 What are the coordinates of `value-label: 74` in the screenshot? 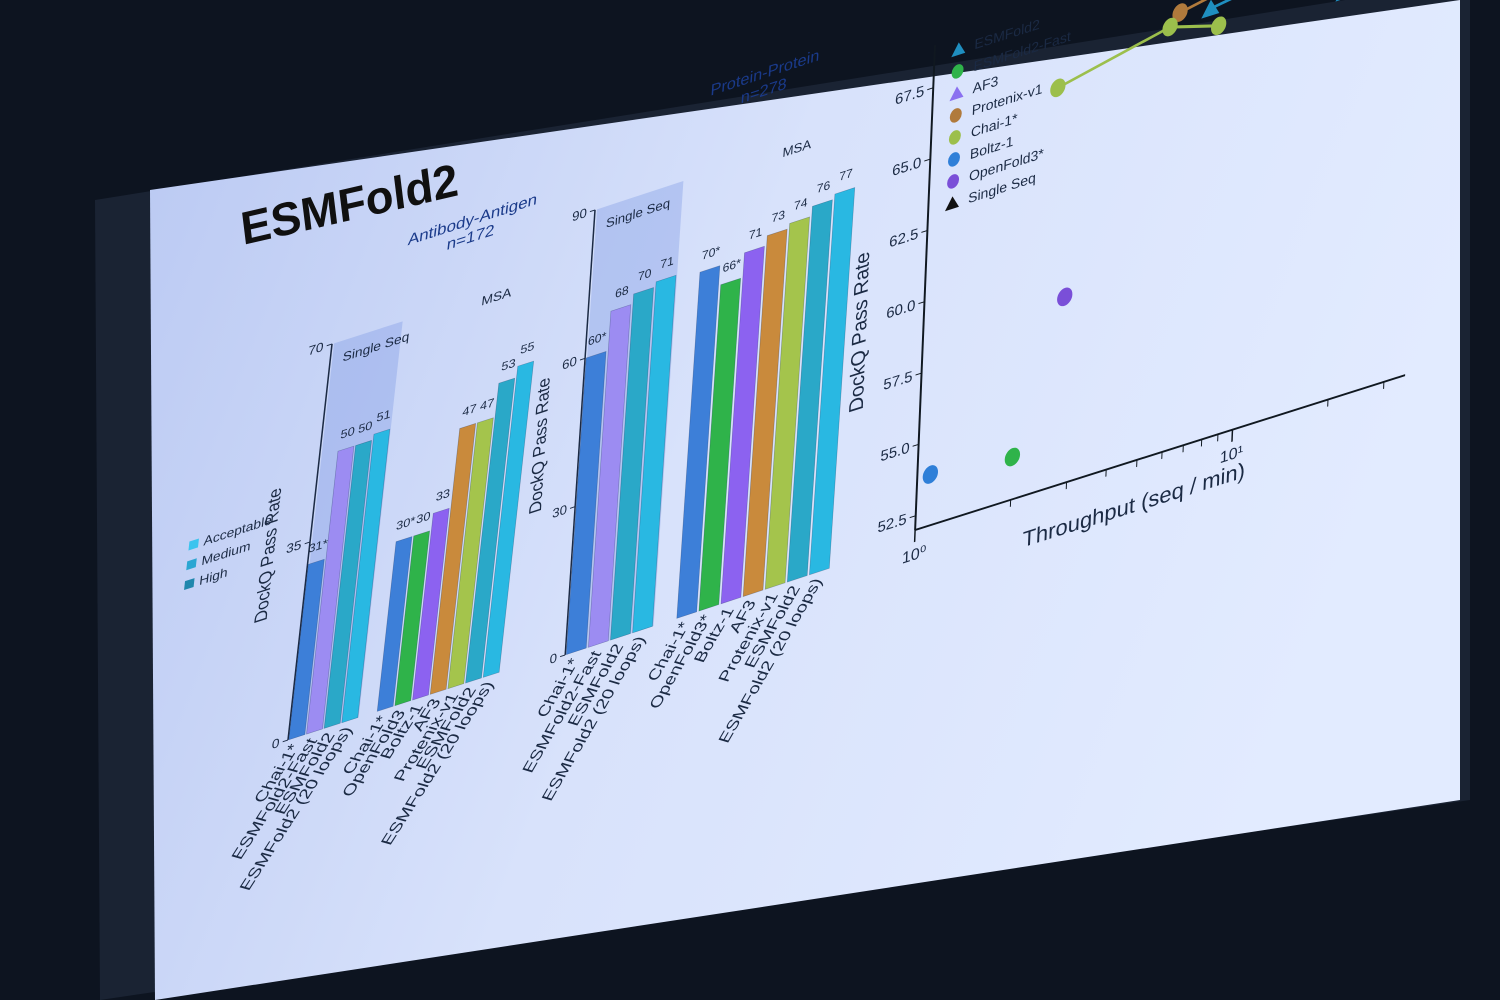 It's located at (800, 204).